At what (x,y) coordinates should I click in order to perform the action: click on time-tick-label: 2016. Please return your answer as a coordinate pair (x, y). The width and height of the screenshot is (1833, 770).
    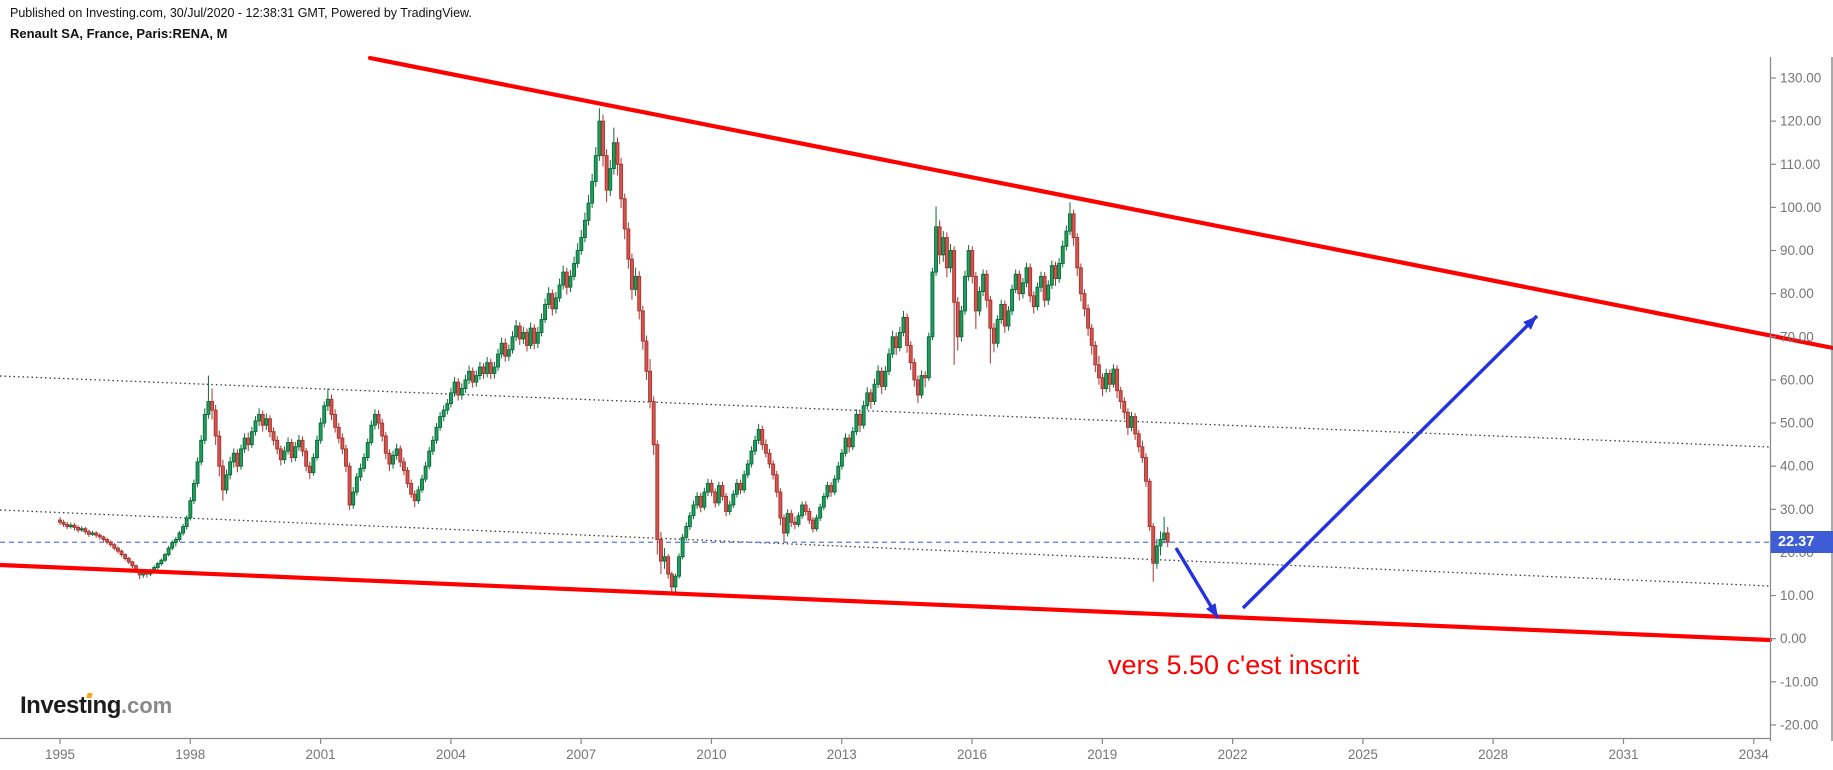
    Looking at the image, I should click on (972, 754).